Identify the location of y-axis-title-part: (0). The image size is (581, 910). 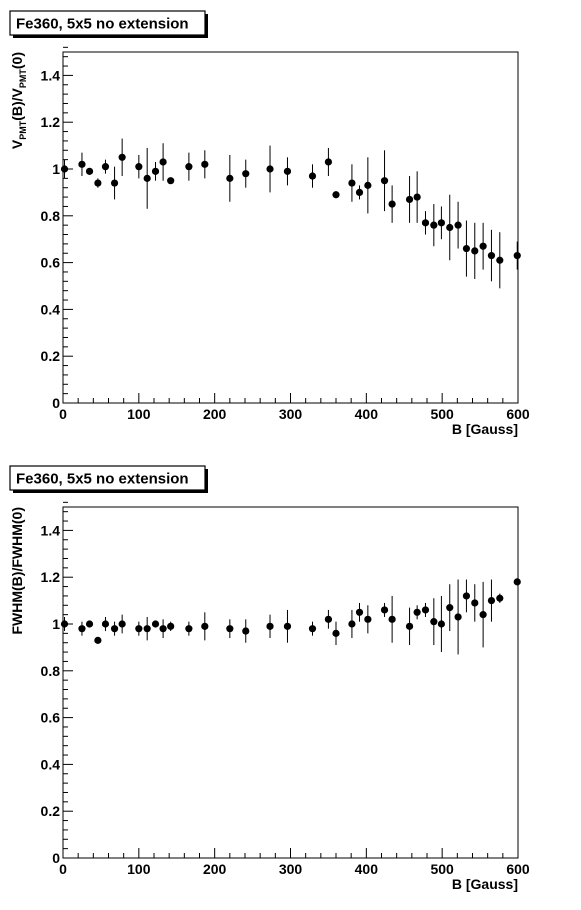
(17, 60).